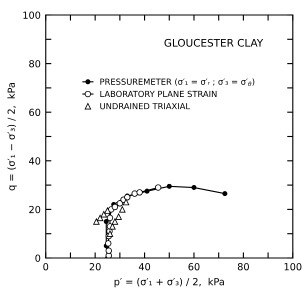 This screenshot has height=300, width=305. I want to click on x-tick-label: 40, so click(144, 266).